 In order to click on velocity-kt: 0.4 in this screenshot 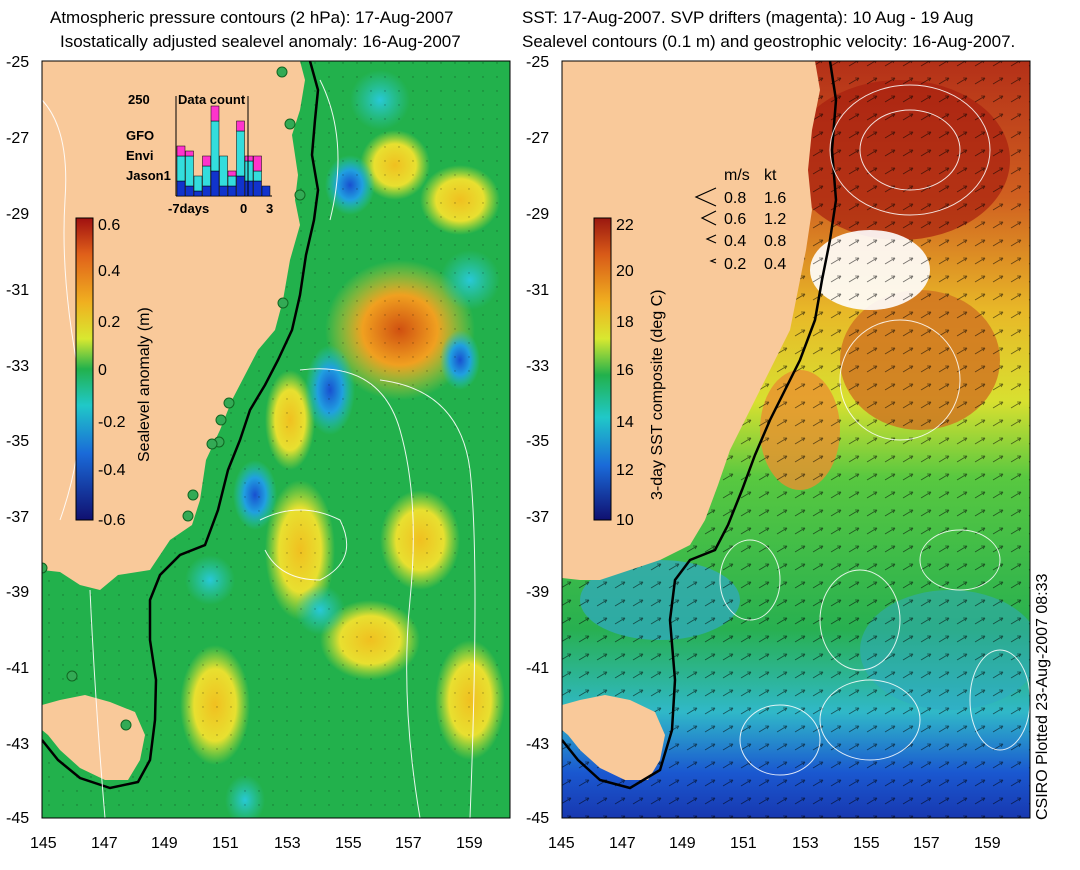, I will do `click(775, 264)`.